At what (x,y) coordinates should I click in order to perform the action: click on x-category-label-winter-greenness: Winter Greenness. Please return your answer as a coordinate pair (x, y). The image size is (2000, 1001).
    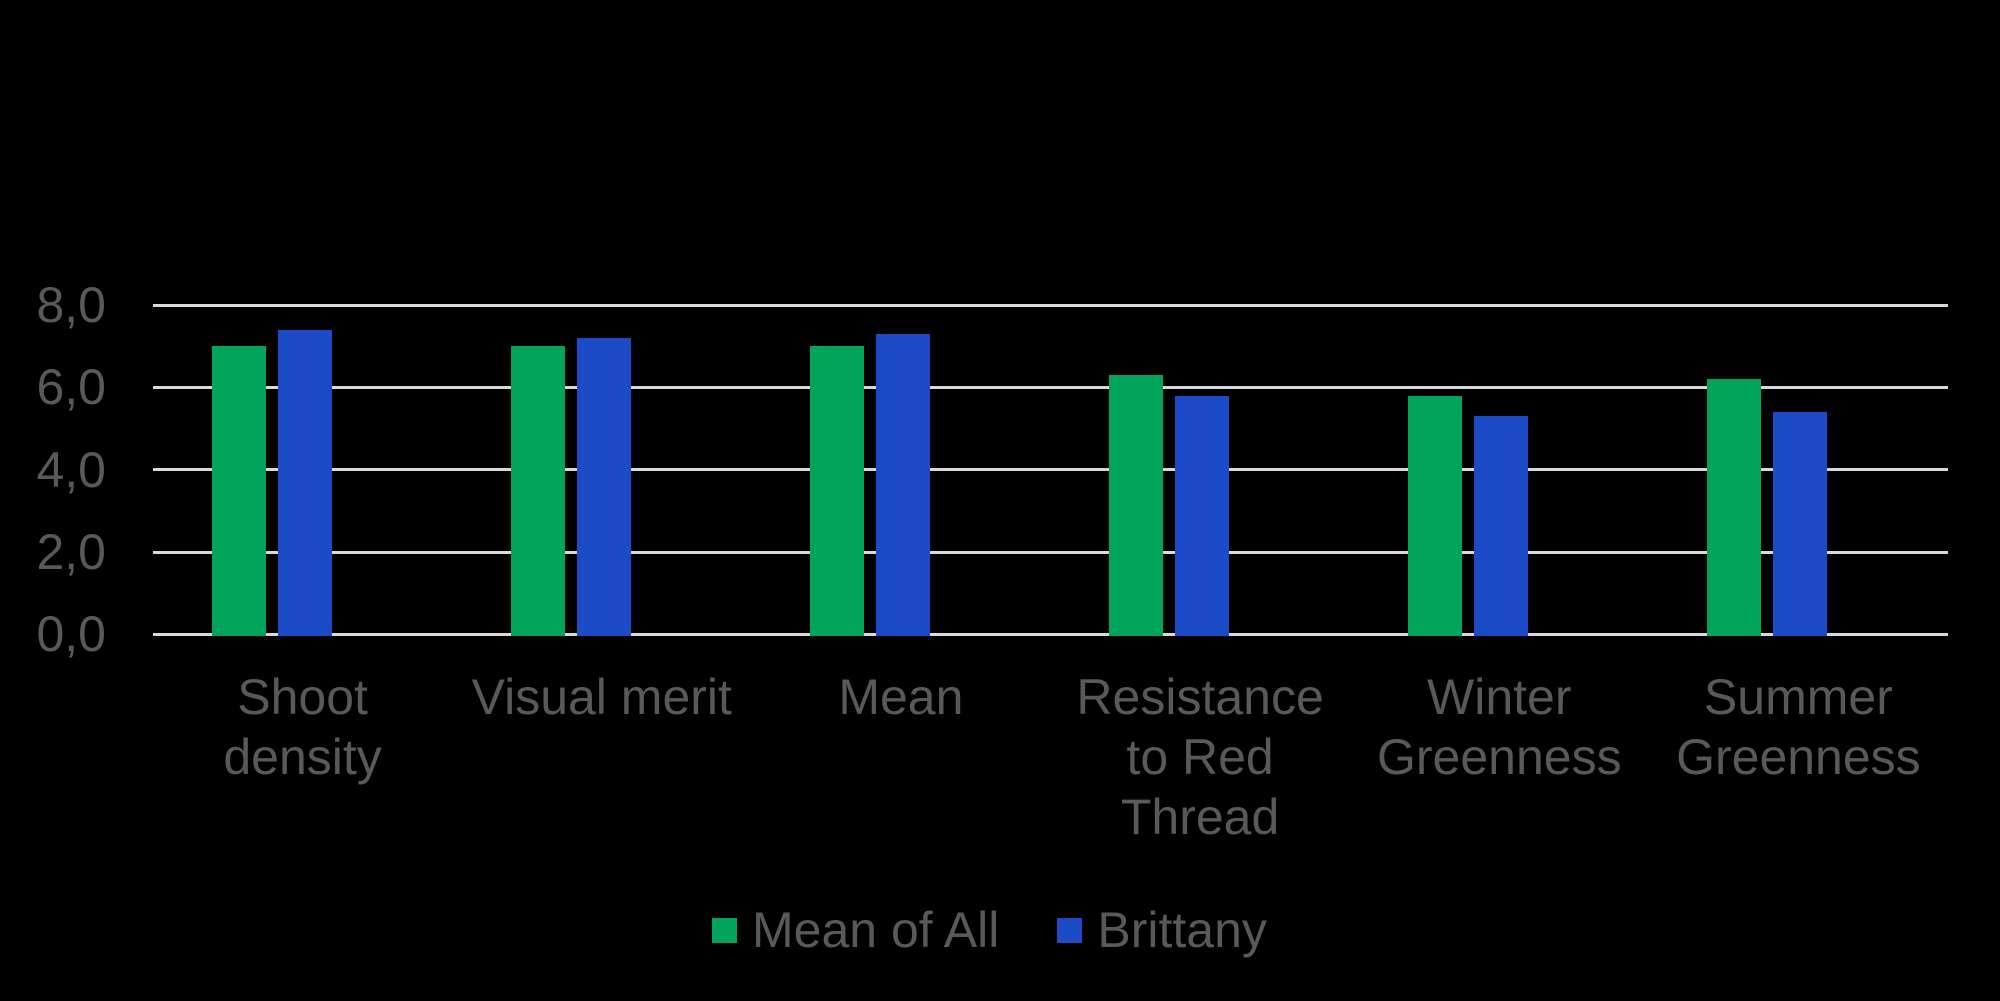
    Looking at the image, I should click on (1499, 727).